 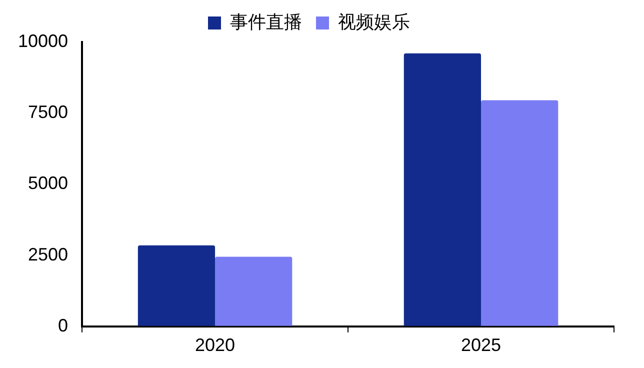 I want to click on legend-label: 事件直播, so click(x=266, y=22).